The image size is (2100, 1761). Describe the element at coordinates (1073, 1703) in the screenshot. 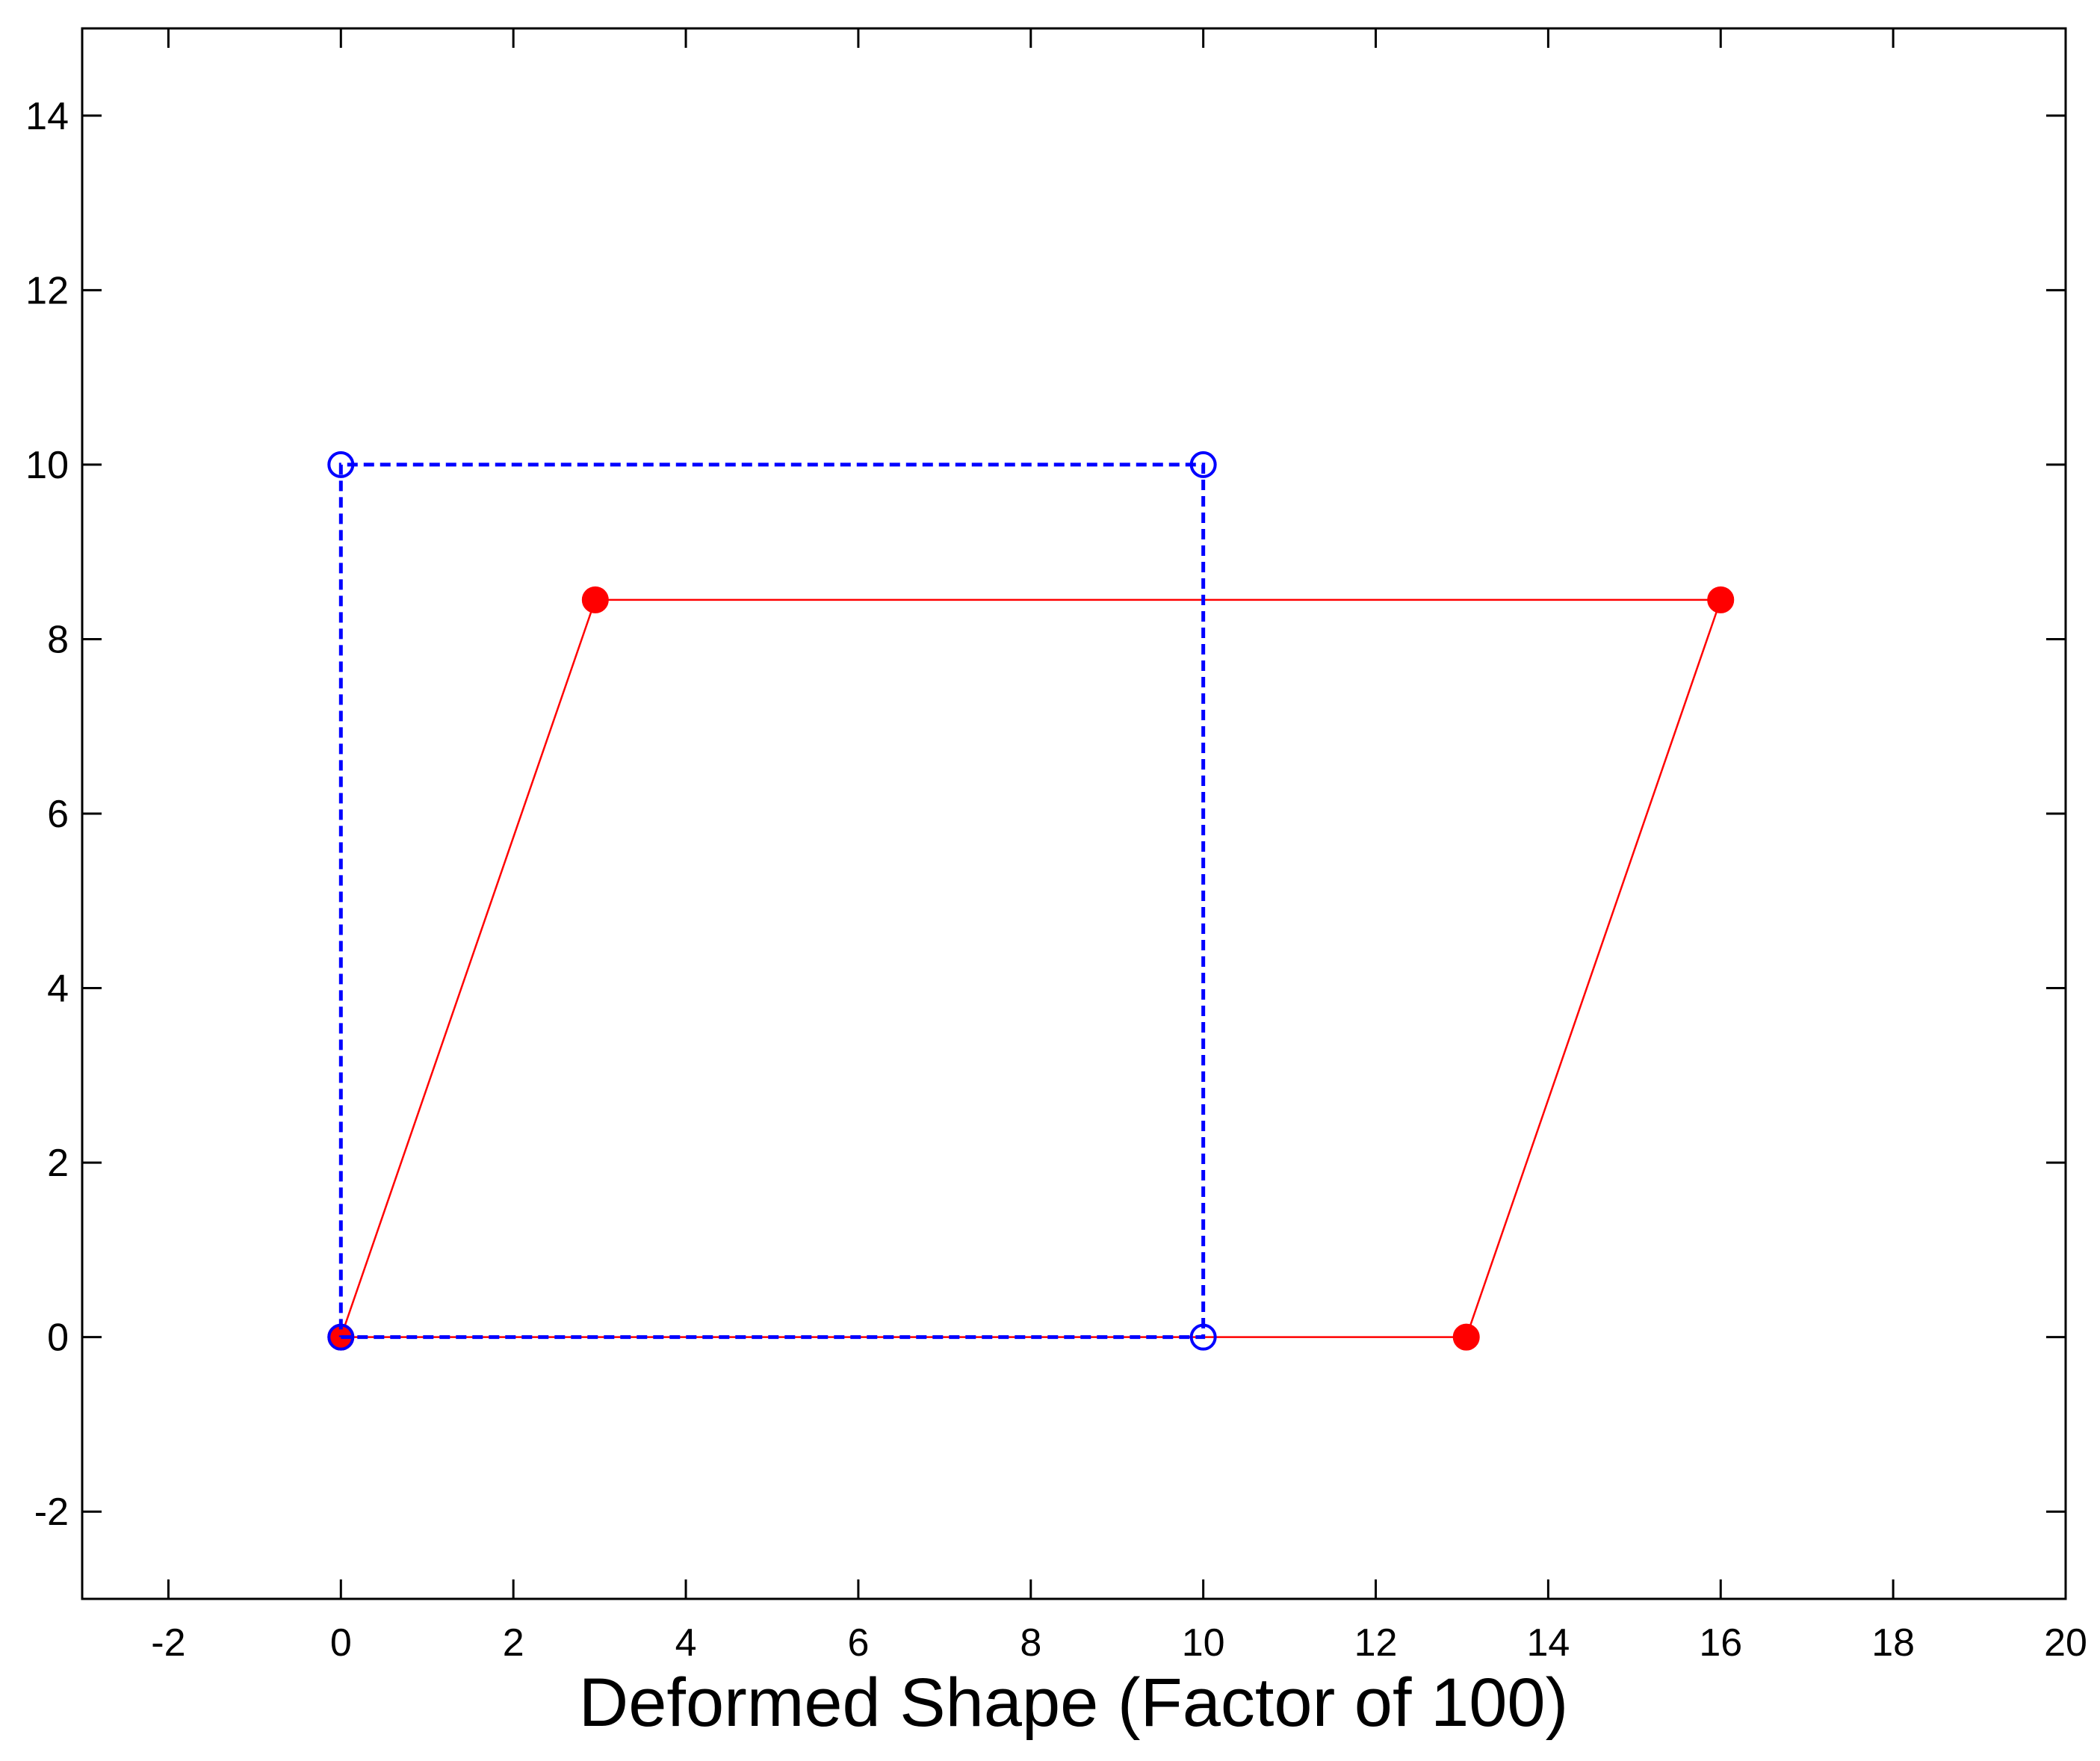

I see `x-axis-label: Deformed Shape (Factor of 100)` at that location.